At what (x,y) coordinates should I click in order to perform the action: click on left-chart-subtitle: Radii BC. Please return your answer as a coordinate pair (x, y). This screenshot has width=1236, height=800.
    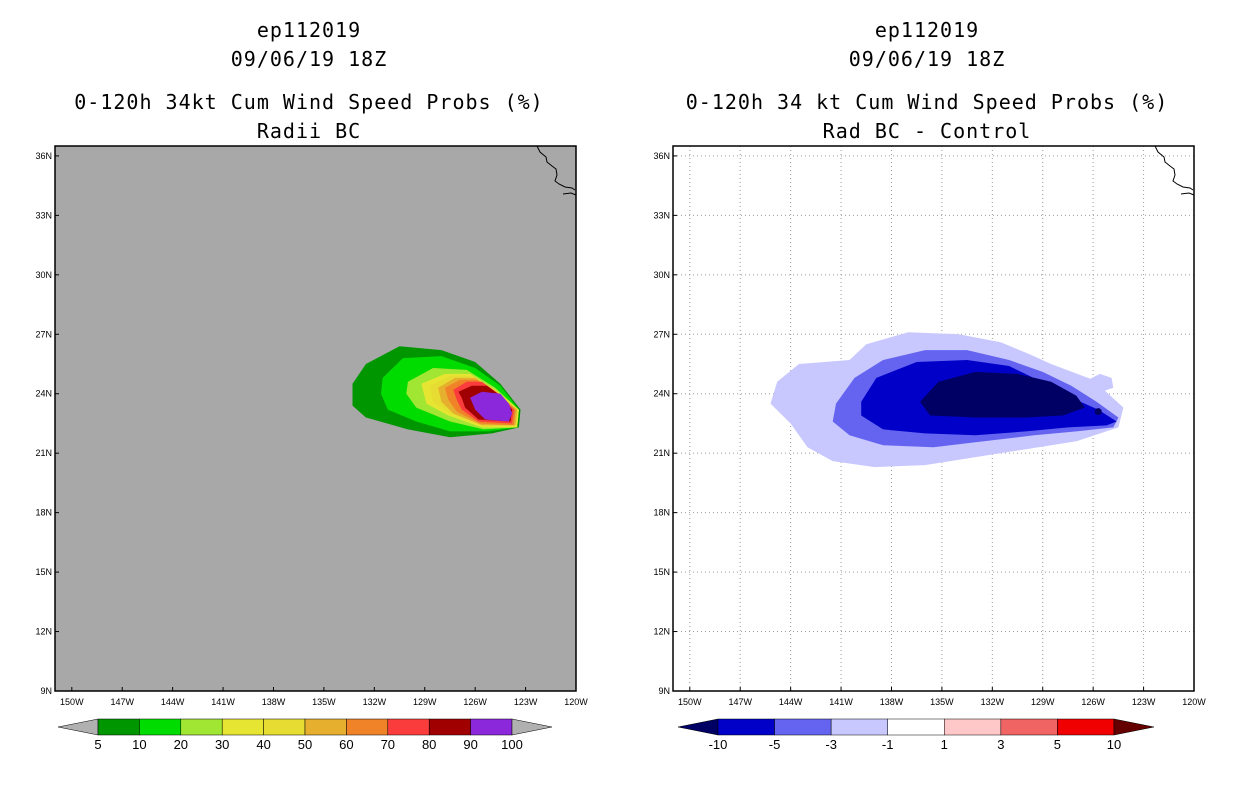
    Looking at the image, I should click on (309, 131).